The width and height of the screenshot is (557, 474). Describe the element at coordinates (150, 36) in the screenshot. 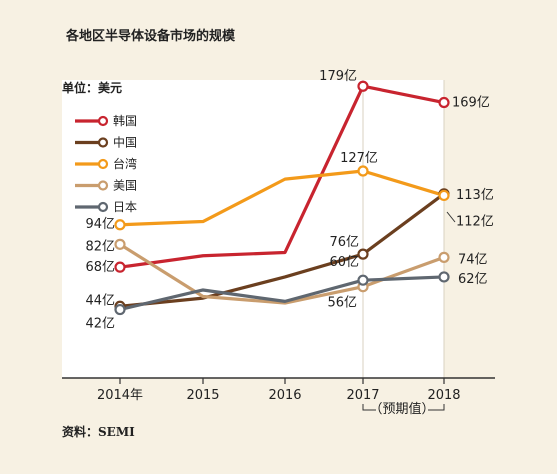

I see `chart-title: 各地区半导体设备市场的规模` at that location.